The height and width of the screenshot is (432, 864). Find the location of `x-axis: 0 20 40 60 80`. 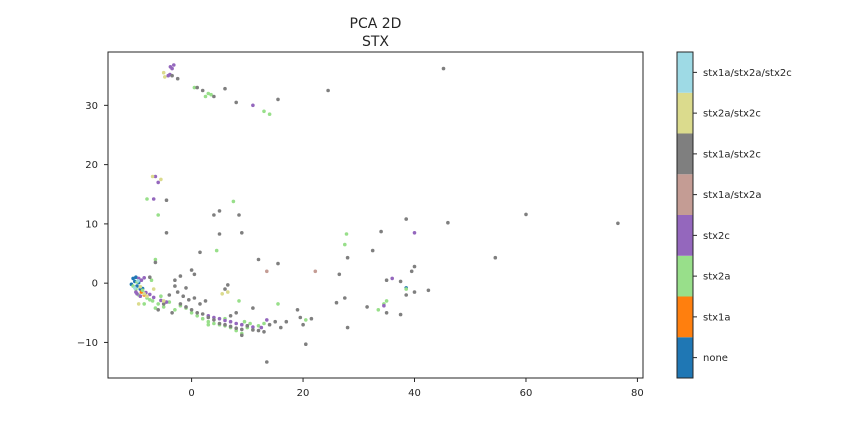

x-axis: 0 20 40 60 80 is located at coordinates (416, 388).